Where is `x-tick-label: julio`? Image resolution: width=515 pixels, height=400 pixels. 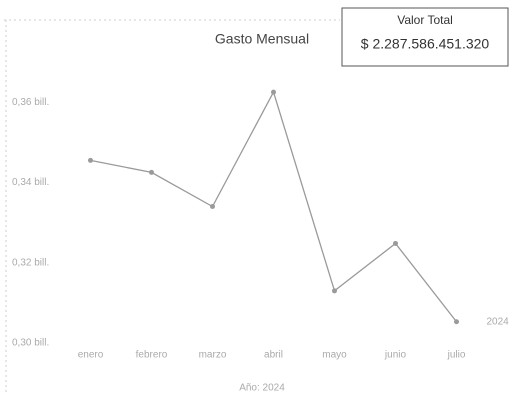
x-tick-label: julio is located at coordinates (456, 355).